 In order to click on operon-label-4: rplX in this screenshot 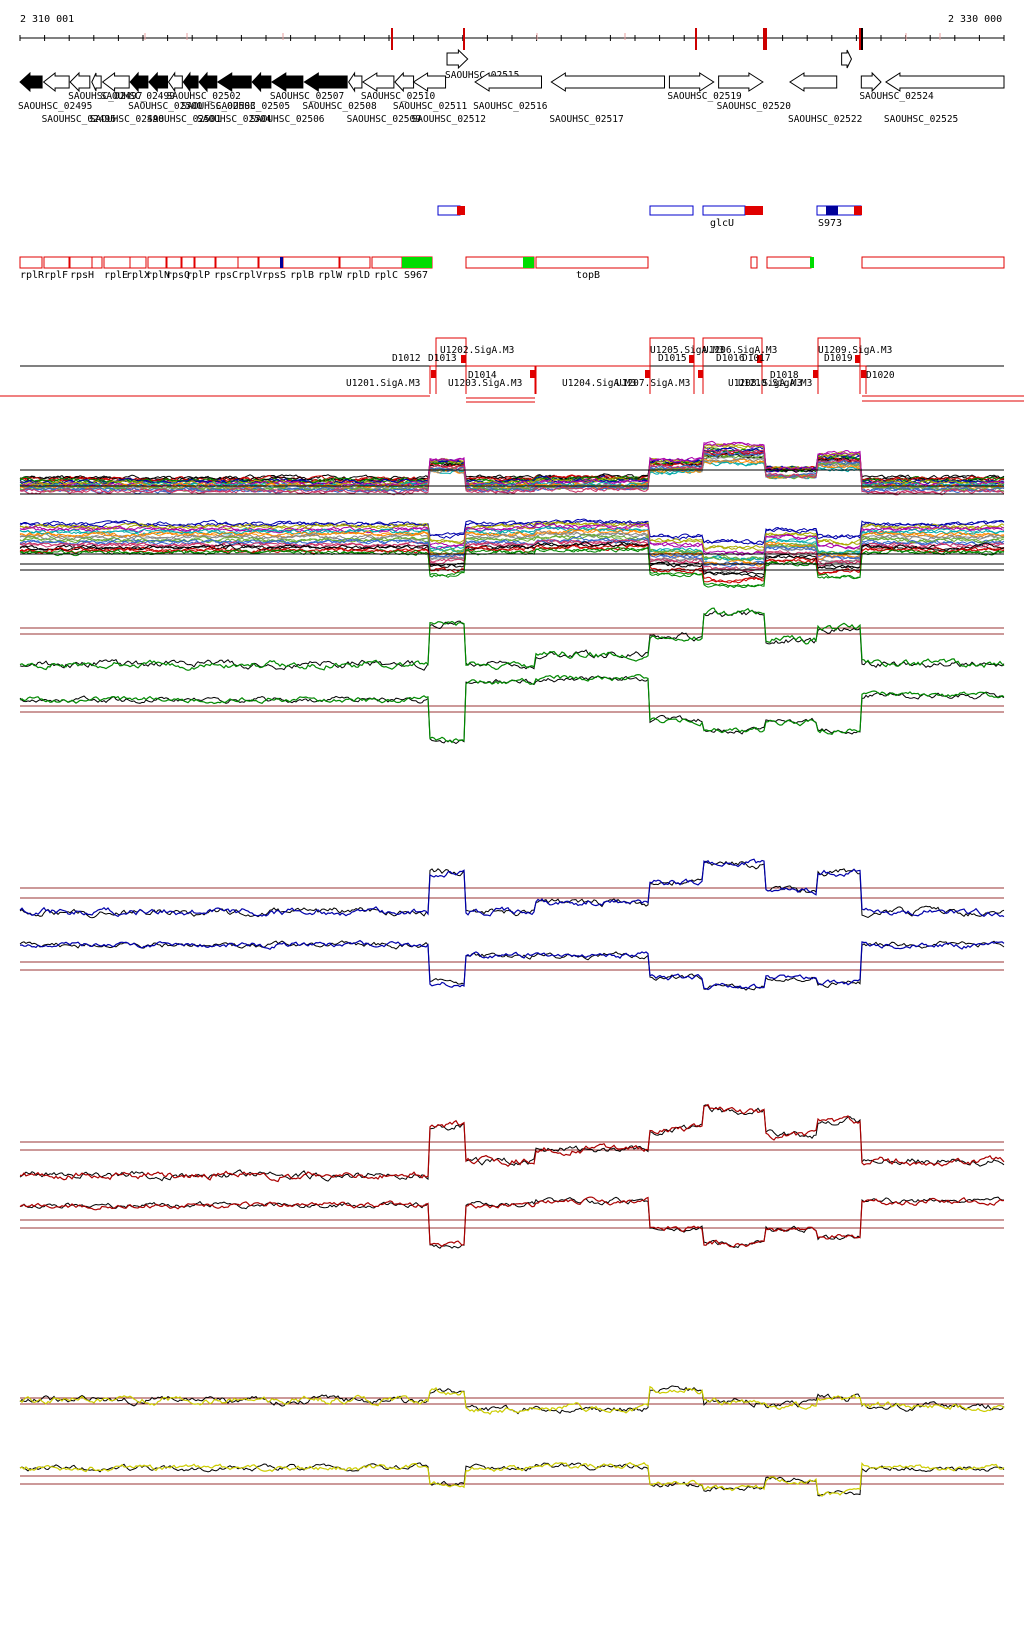, I will do `click(138, 275)`.